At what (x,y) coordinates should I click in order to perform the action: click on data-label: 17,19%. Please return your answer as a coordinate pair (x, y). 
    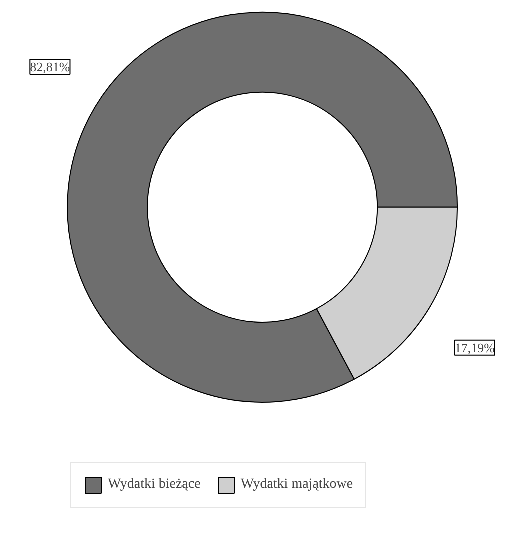
    Looking at the image, I should click on (475, 348).